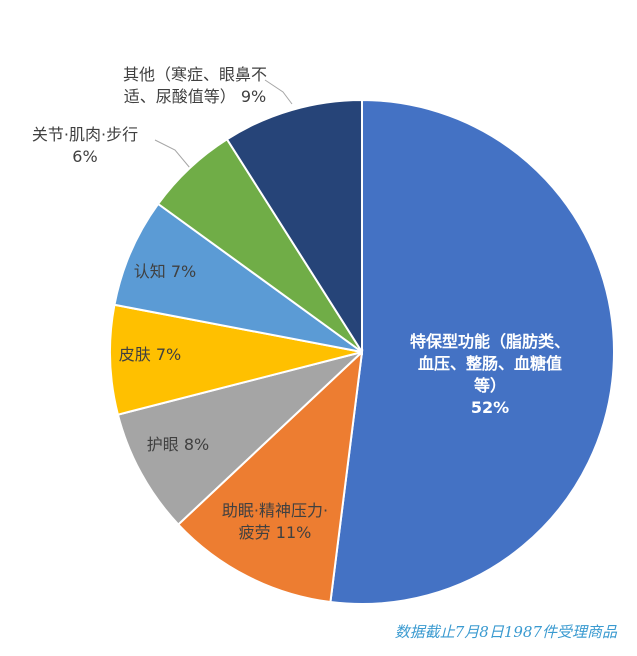 Image resolution: width=637 pixels, height=656 pixels. What do you see at coordinates (85, 134) in the screenshot?
I see `category-label: 关节·肌肉·步行` at bounding box center [85, 134].